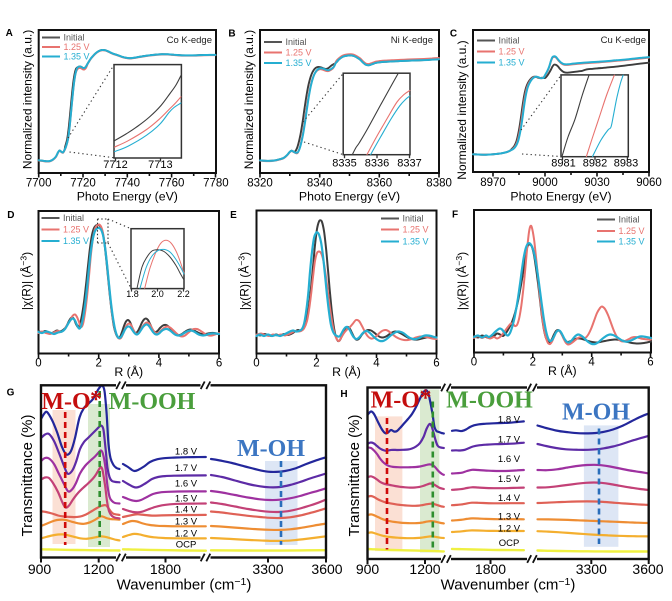 Image resolution: width=672 pixels, height=601 pixels. Describe the element at coordinates (343, 394) in the screenshot. I see `svg-text: H` at that location.